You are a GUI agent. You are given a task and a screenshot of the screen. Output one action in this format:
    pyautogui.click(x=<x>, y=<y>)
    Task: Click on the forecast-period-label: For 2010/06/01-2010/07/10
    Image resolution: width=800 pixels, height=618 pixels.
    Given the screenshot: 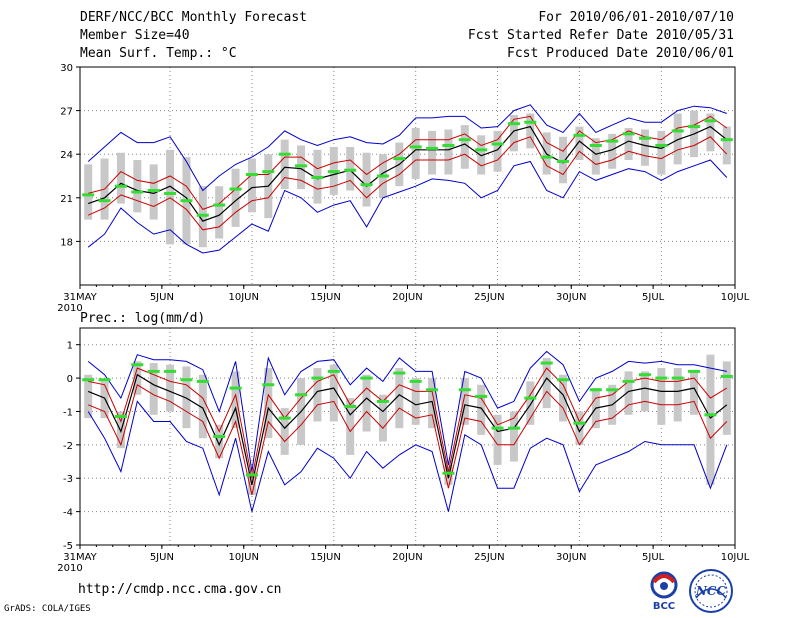 What is the action you would take?
    pyautogui.click(x=636, y=17)
    